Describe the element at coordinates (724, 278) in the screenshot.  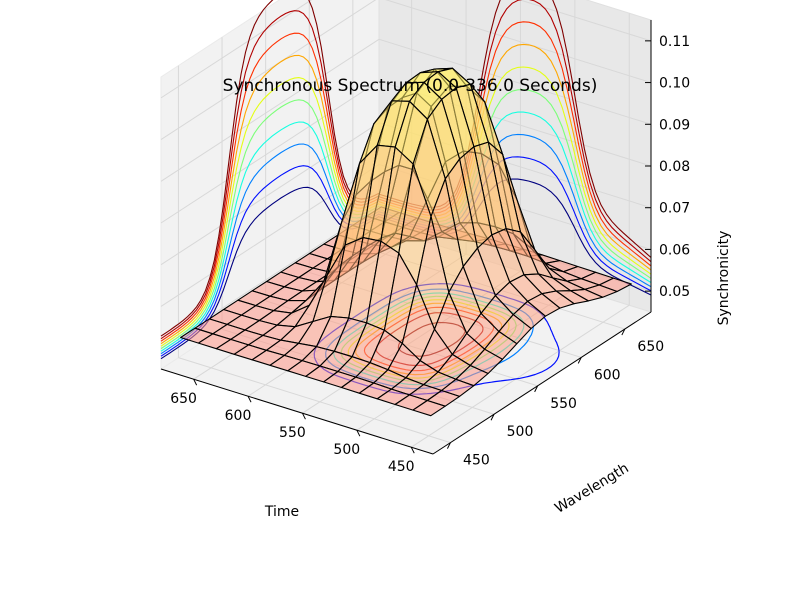
I see `z-axis-label: Synchronicity` at that location.